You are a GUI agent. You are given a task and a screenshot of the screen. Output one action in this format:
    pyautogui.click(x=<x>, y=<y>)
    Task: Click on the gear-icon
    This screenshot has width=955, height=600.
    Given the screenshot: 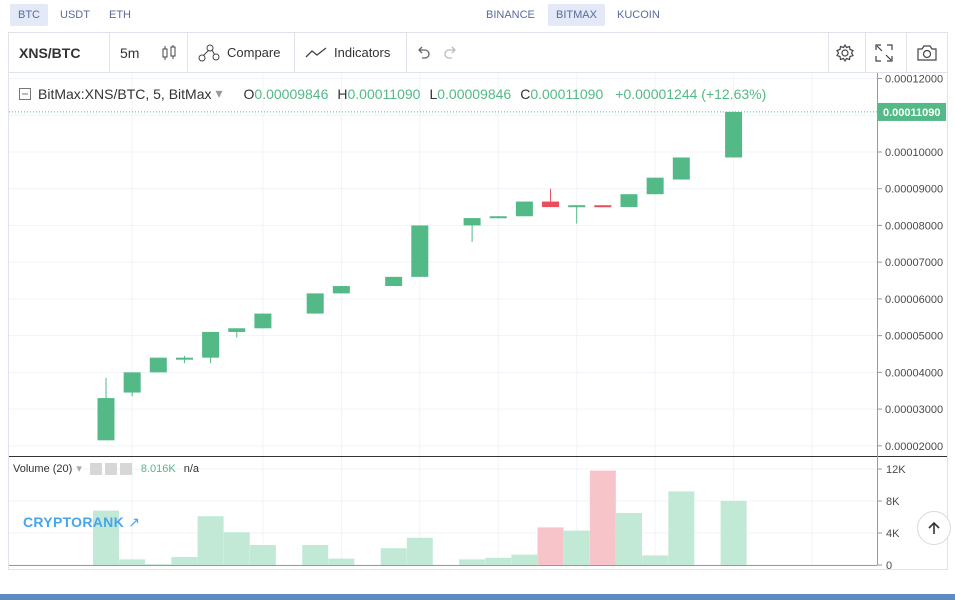 What is the action you would take?
    pyautogui.click(x=110, y=468)
    